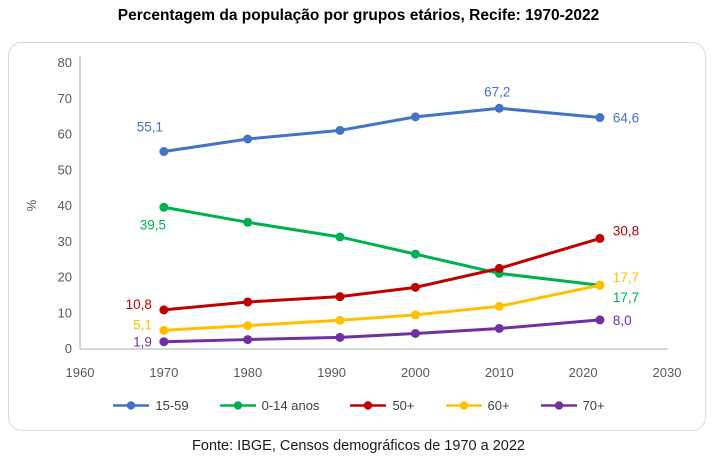 The height and width of the screenshot is (465, 717). What do you see at coordinates (65, 62) in the screenshot?
I see `y-tick-label: 80` at bounding box center [65, 62].